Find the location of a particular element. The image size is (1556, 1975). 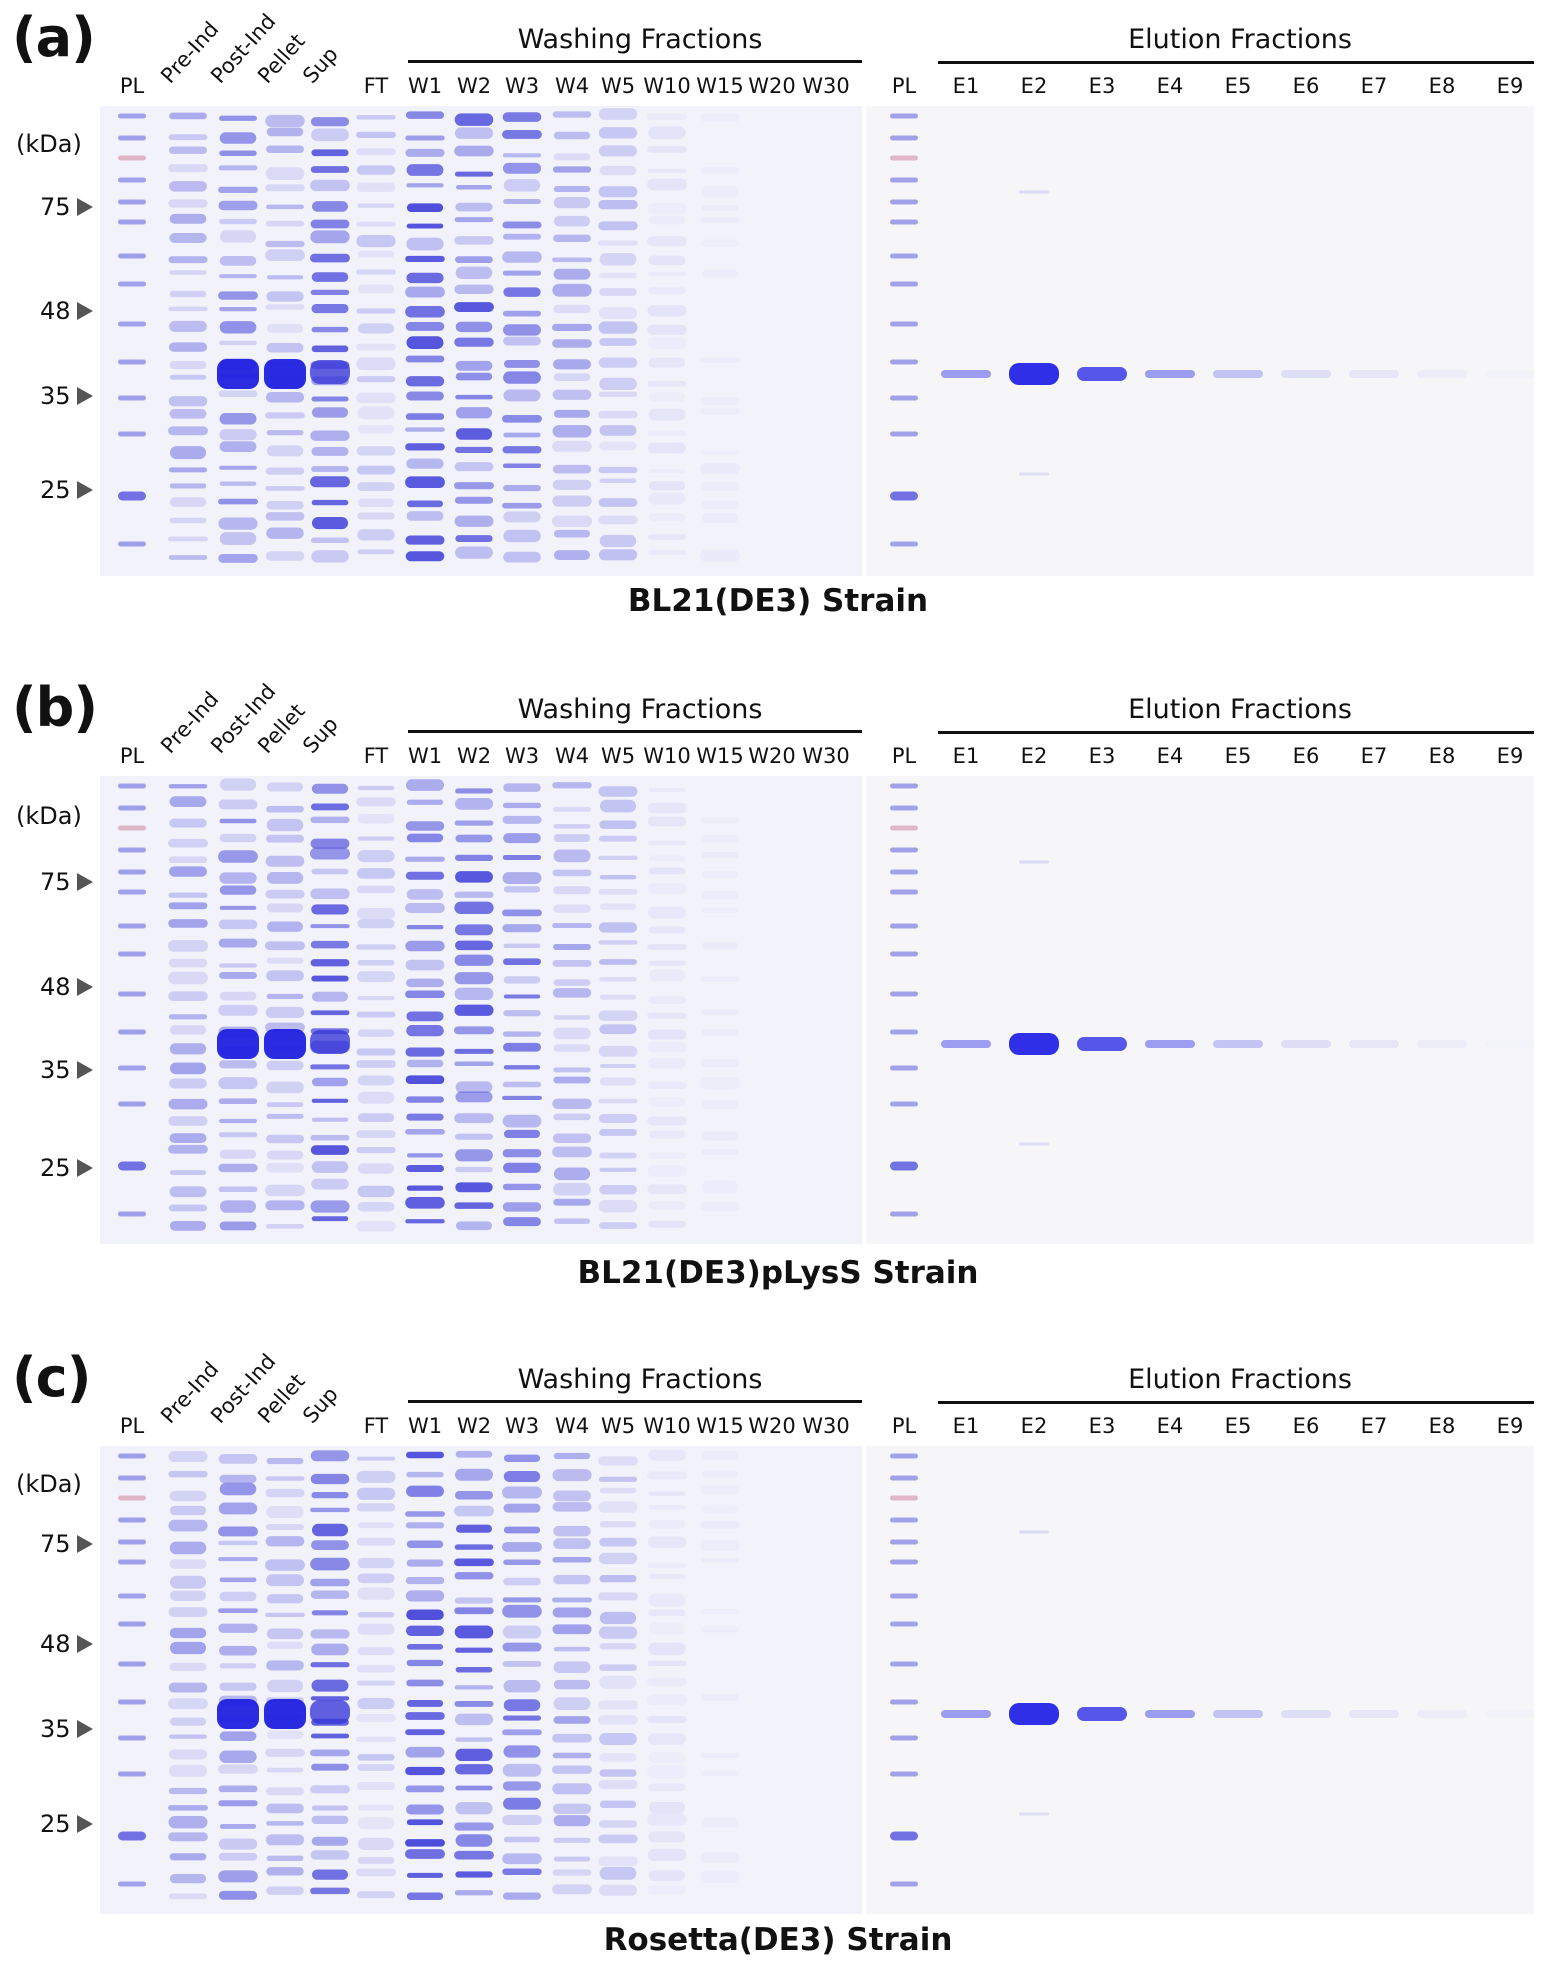

lane-label-w30: W30 is located at coordinates (826, 86).